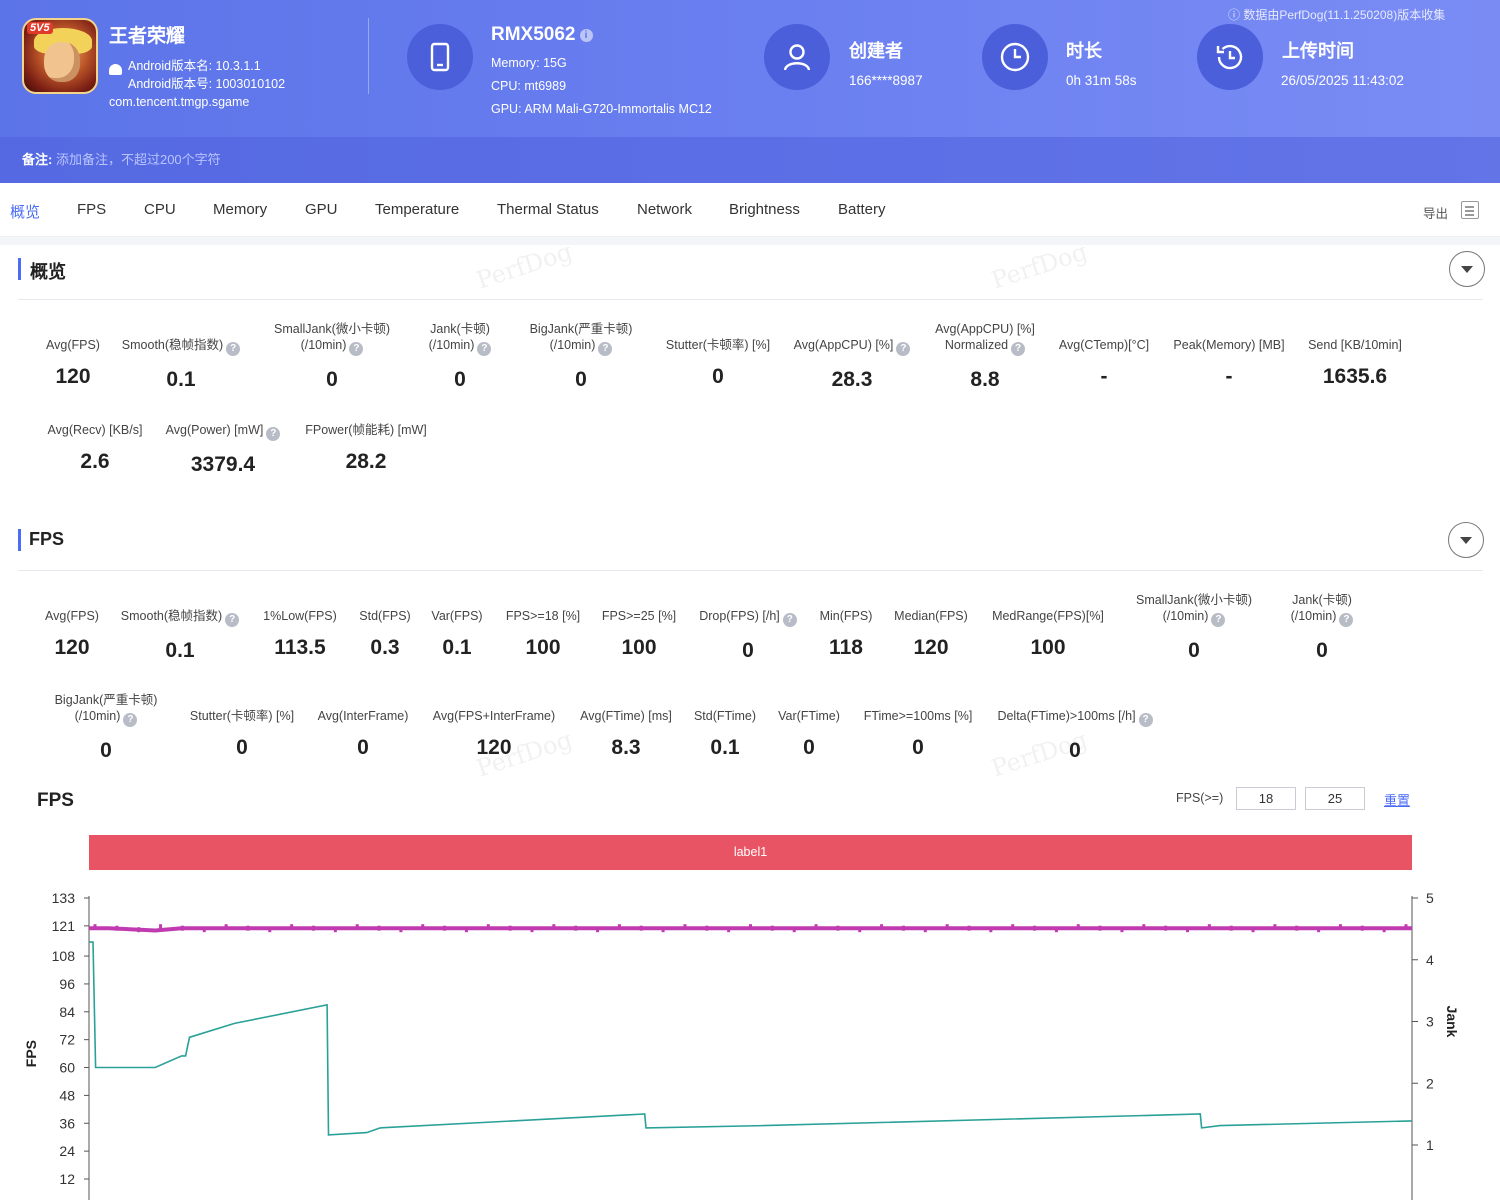 The image size is (1500, 1200). I want to click on fps-threshold-1-input, so click(1266, 798).